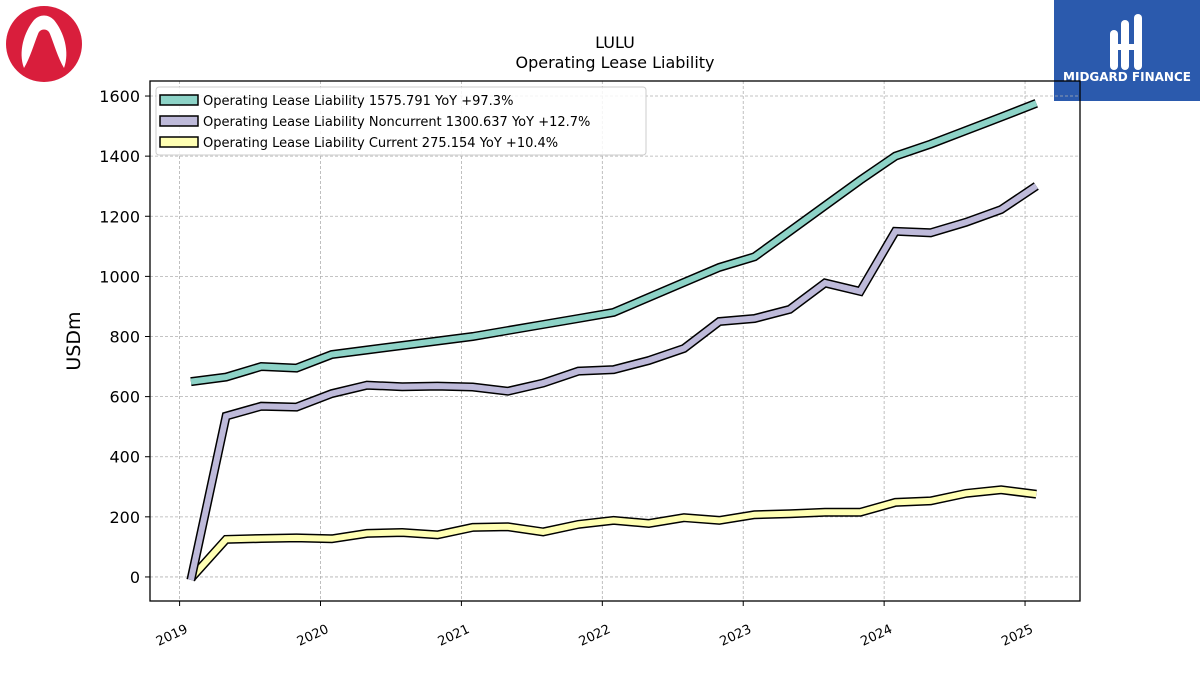 Image resolution: width=1200 pixels, height=675 pixels. Describe the element at coordinates (74, 340) in the screenshot. I see `y-axis-label: USDm` at that location.